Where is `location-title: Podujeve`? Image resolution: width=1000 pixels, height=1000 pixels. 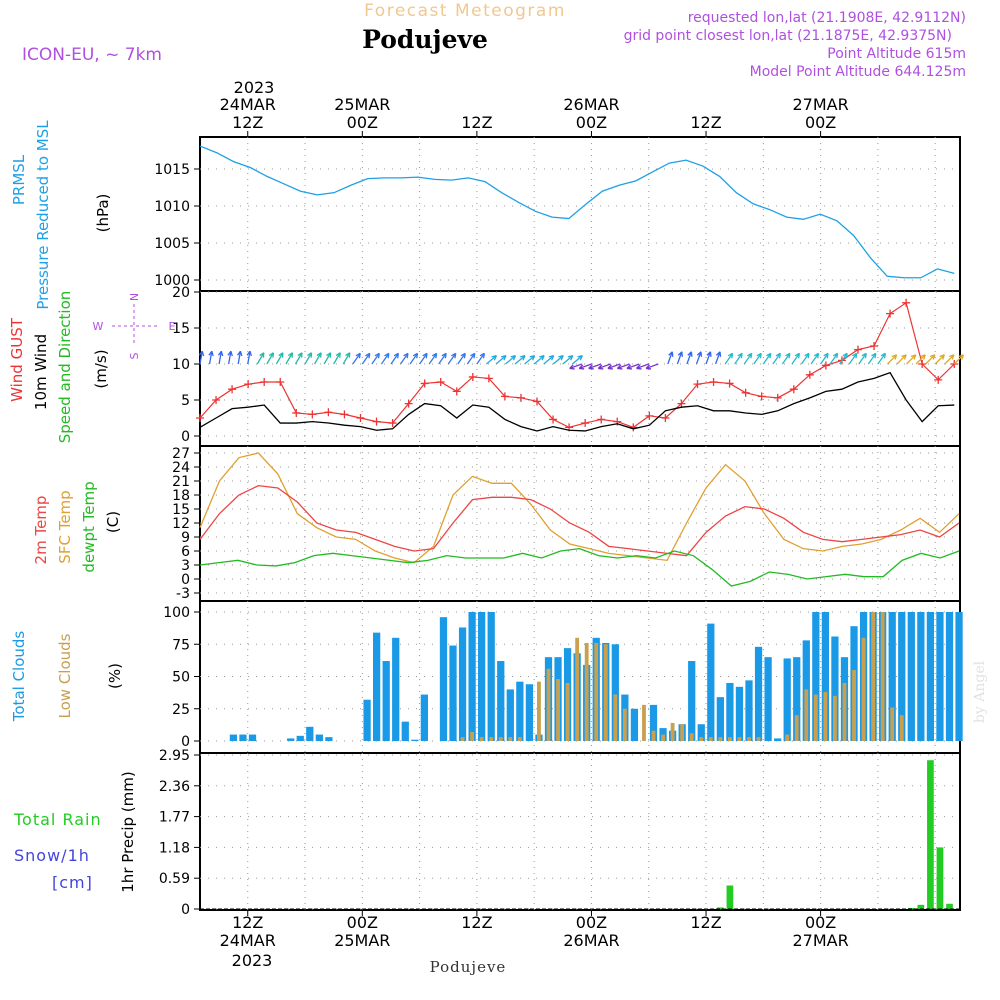 location-title: Podujeve is located at coordinates (425, 39).